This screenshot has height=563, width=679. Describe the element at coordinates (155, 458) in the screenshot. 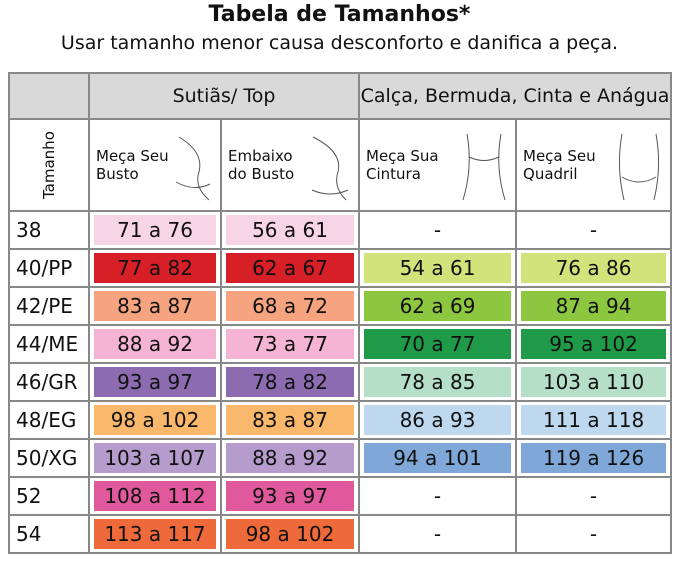

I see `range-cell: 103 a 107` at that location.